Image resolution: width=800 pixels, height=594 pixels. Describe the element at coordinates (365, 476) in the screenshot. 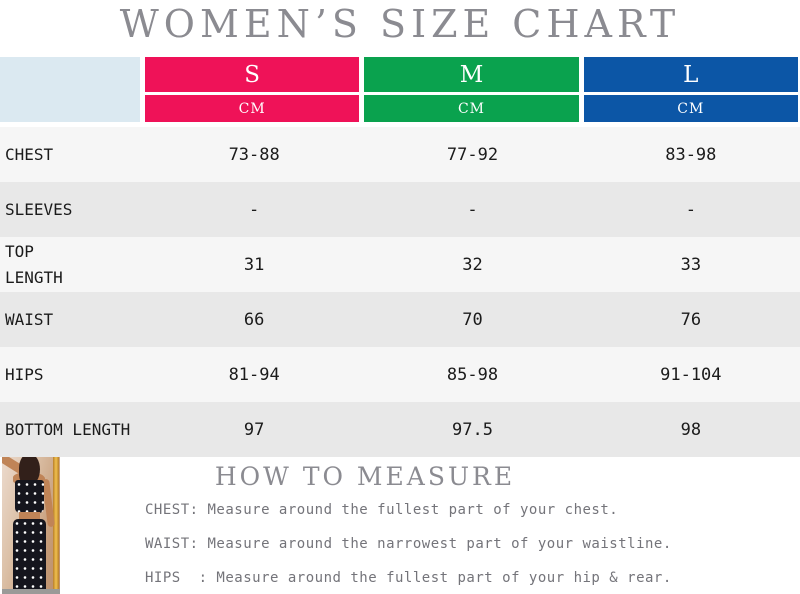

I see `how-to-measure-title: HOW TO MEASURE` at that location.